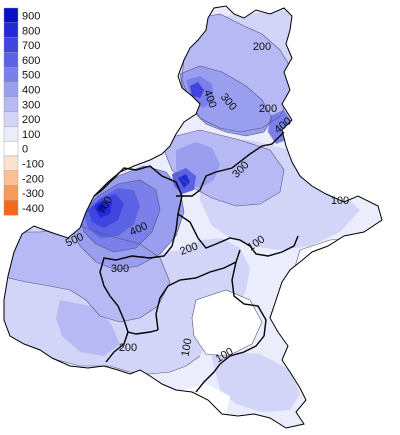 The image size is (400, 435). Describe the element at coordinates (25, 150) in the screenshot. I see `legend-label: 0` at that location.